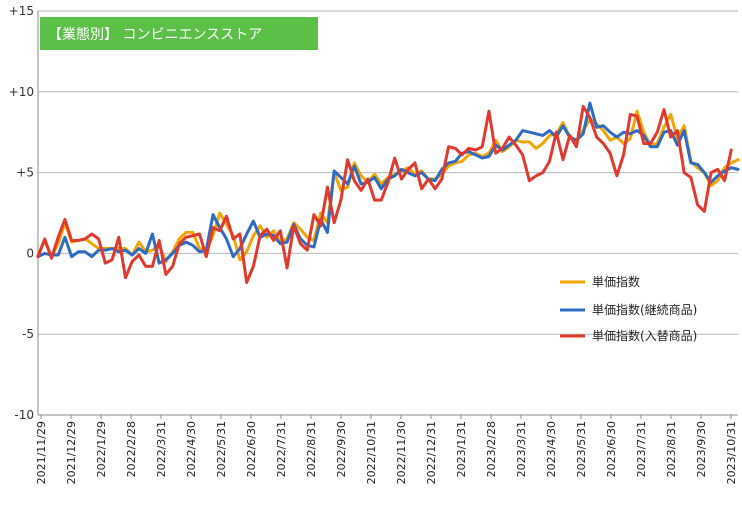 The image size is (742, 510). I want to click on x-tick-label: 2021/12/29, so click(71, 452).